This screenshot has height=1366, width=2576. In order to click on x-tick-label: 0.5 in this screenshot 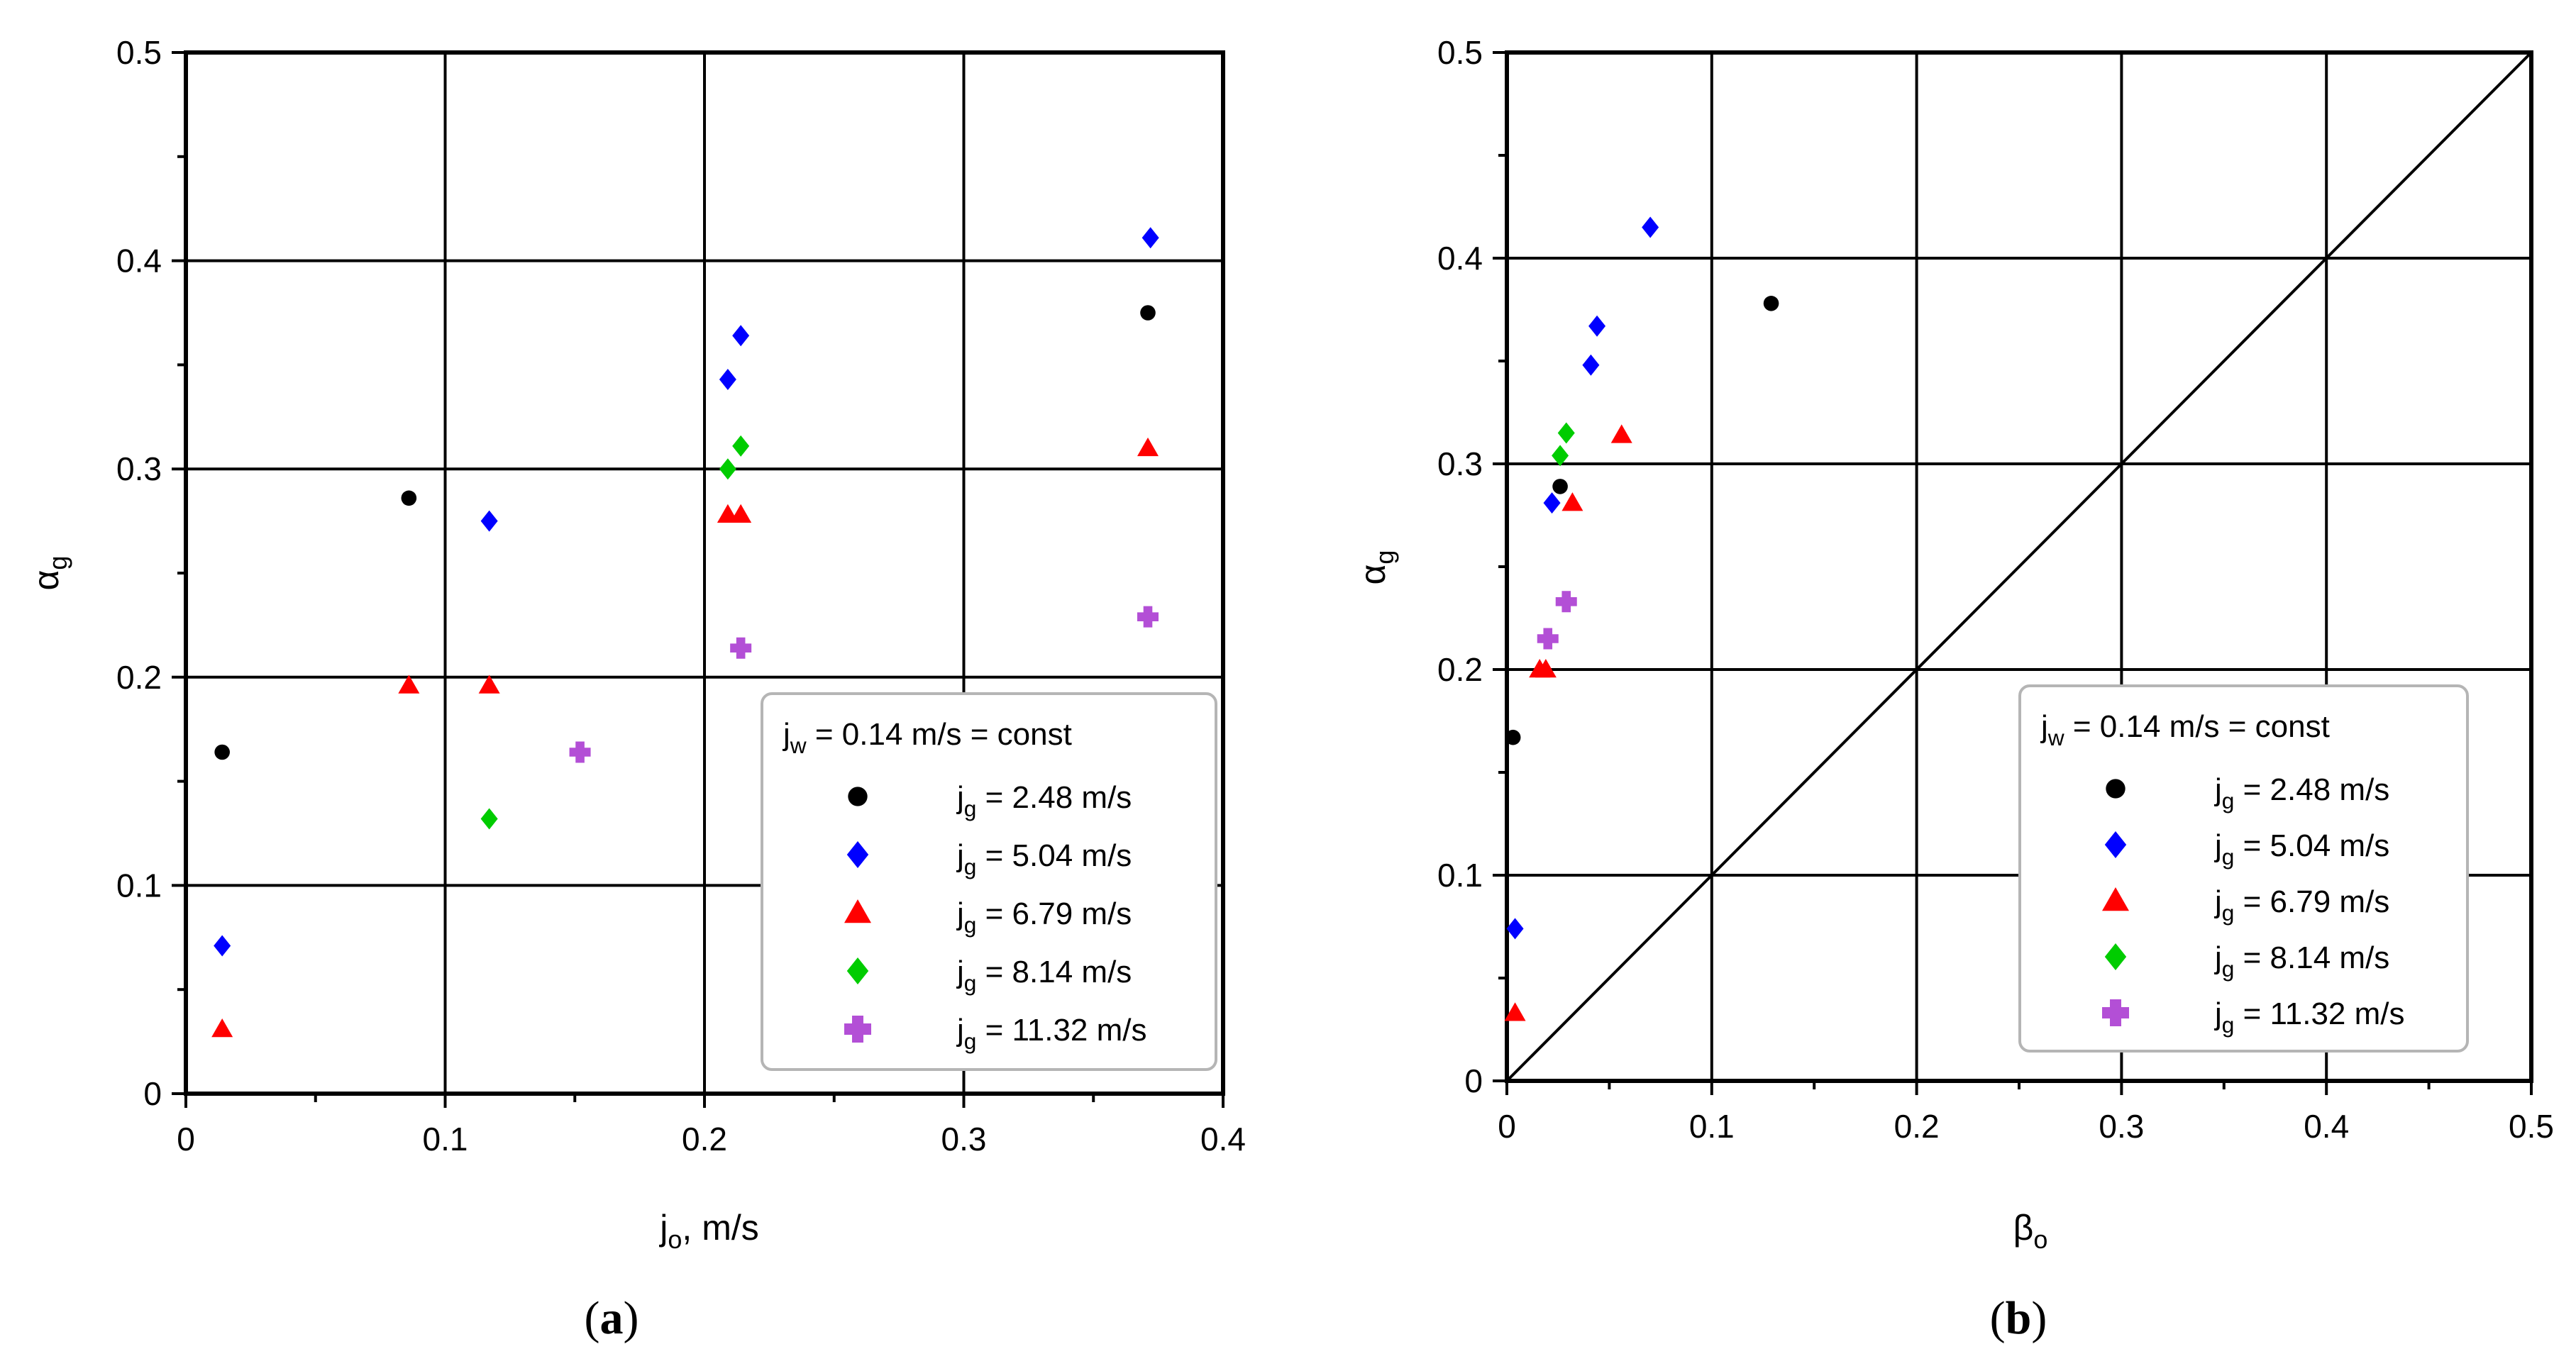, I will do `click(2531, 1126)`.